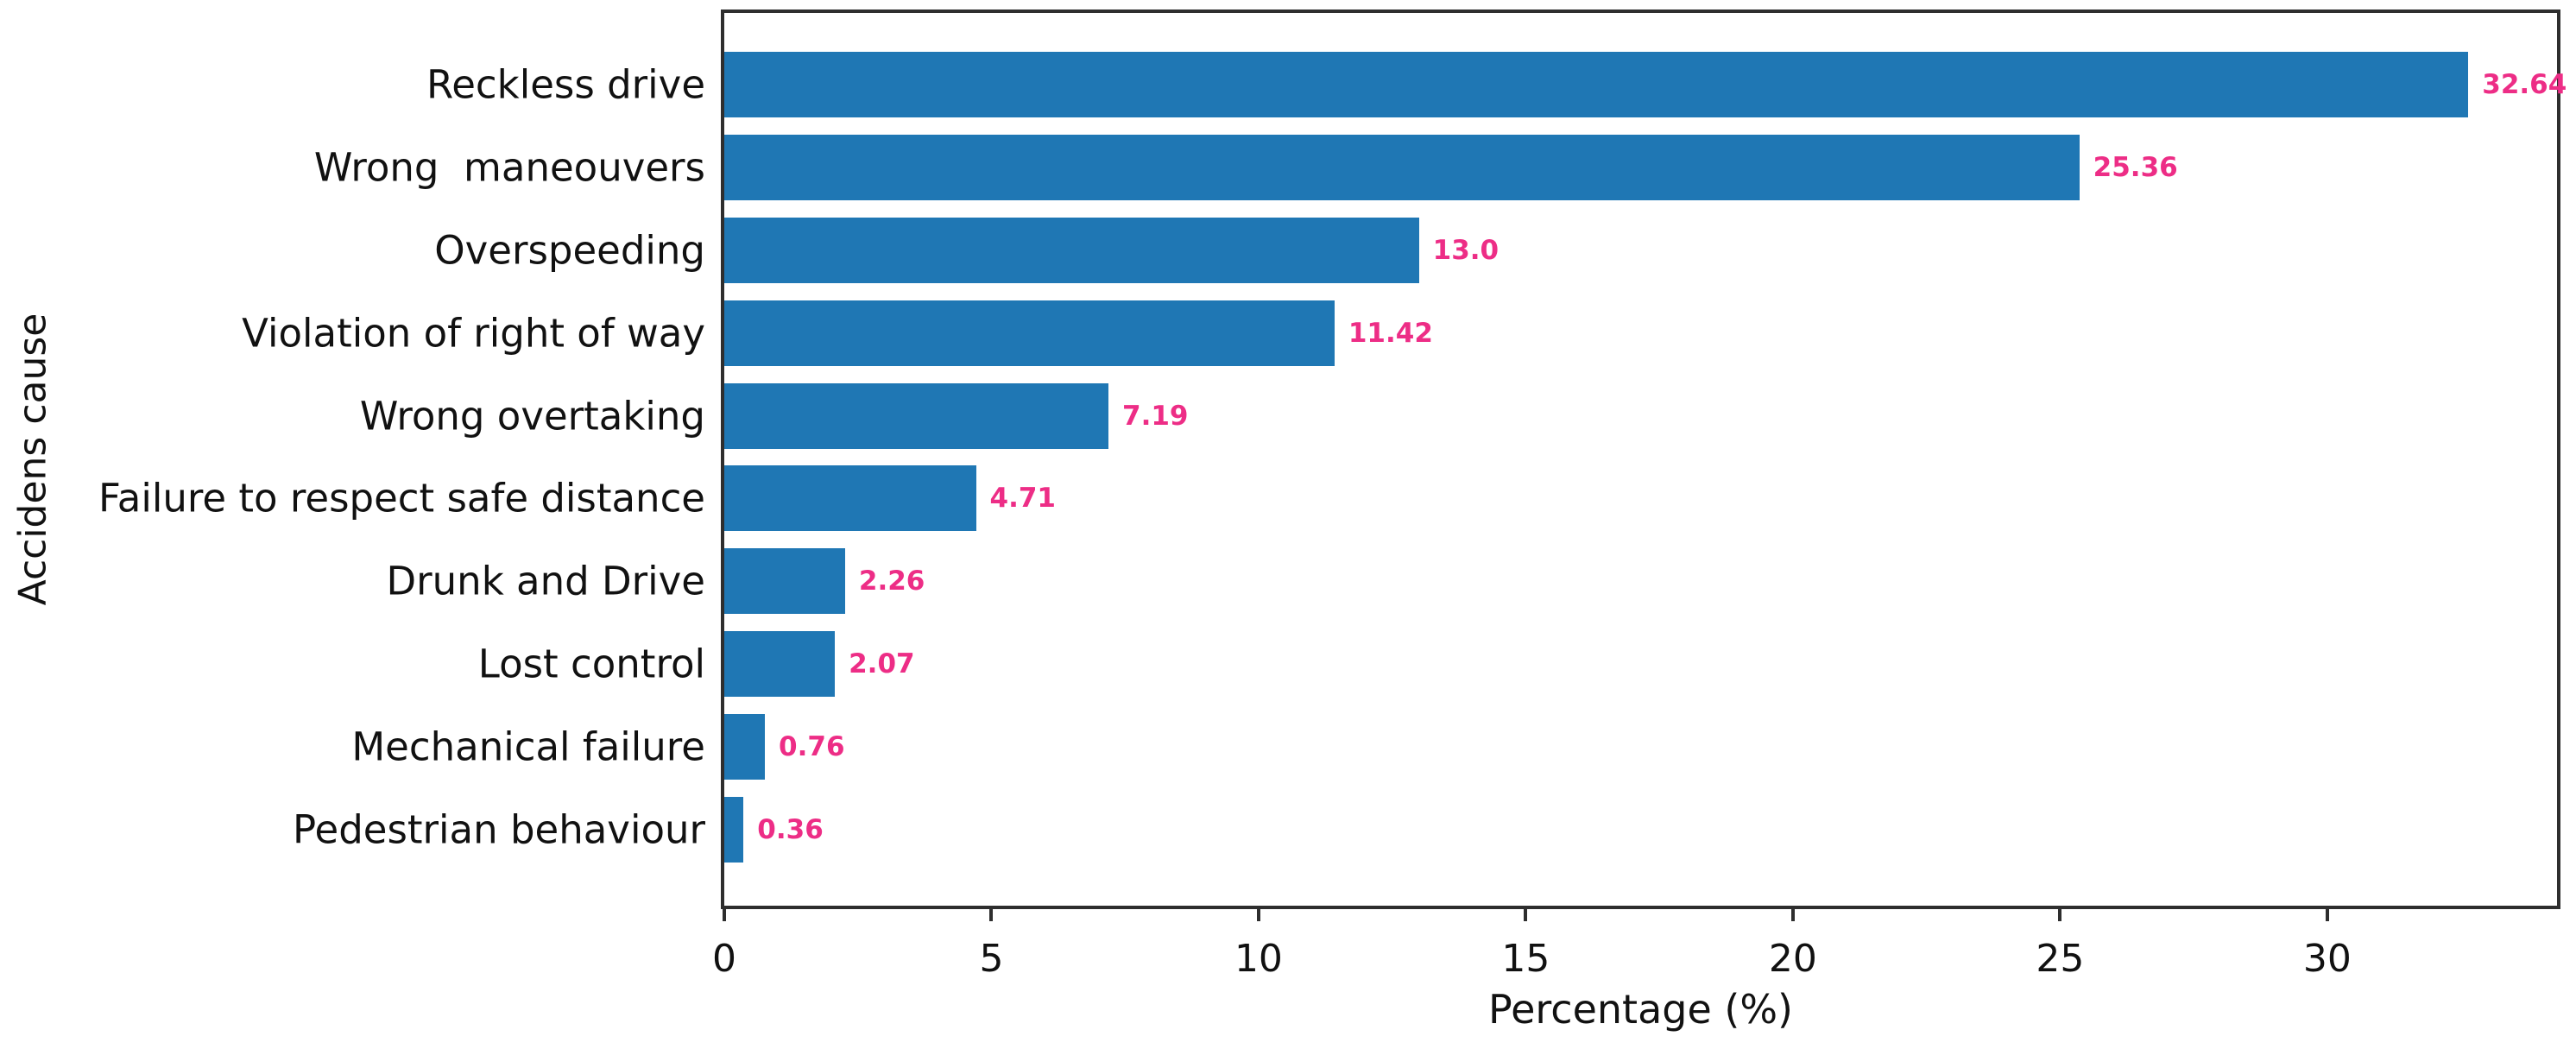  I want to click on bar-value-label: 7.19, so click(1155, 416).